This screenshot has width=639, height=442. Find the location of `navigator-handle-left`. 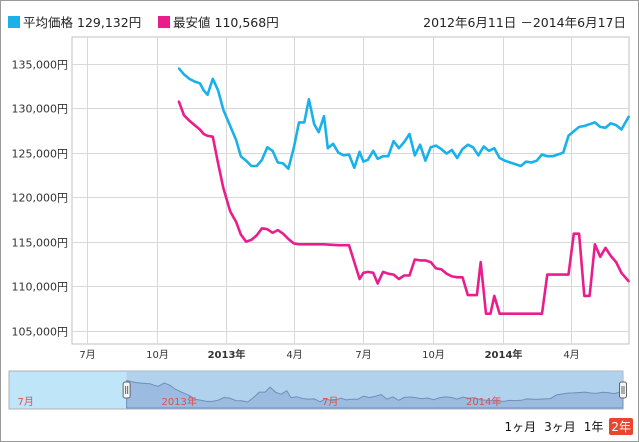

navigator-handle-left is located at coordinates (126, 390).